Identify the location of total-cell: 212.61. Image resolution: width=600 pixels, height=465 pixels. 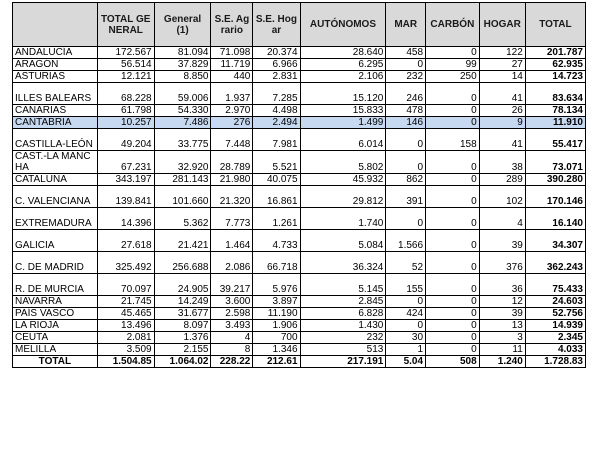
(276, 361).